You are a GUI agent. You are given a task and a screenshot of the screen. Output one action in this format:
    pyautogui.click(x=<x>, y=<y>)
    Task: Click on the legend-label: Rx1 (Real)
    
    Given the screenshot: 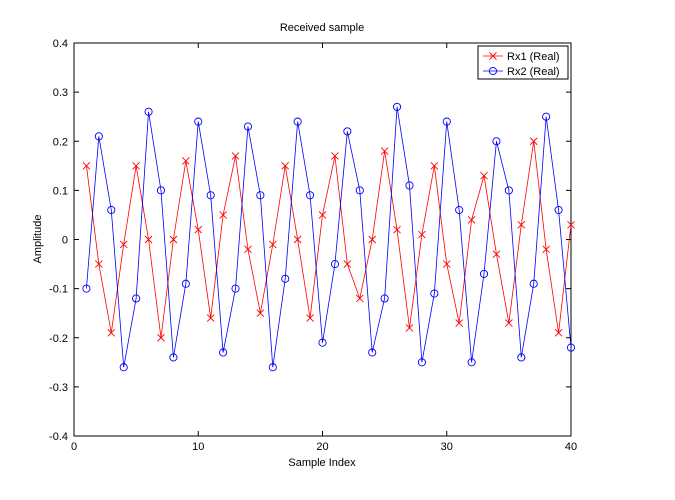 What is the action you would take?
    pyautogui.click(x=533, y=57)
    